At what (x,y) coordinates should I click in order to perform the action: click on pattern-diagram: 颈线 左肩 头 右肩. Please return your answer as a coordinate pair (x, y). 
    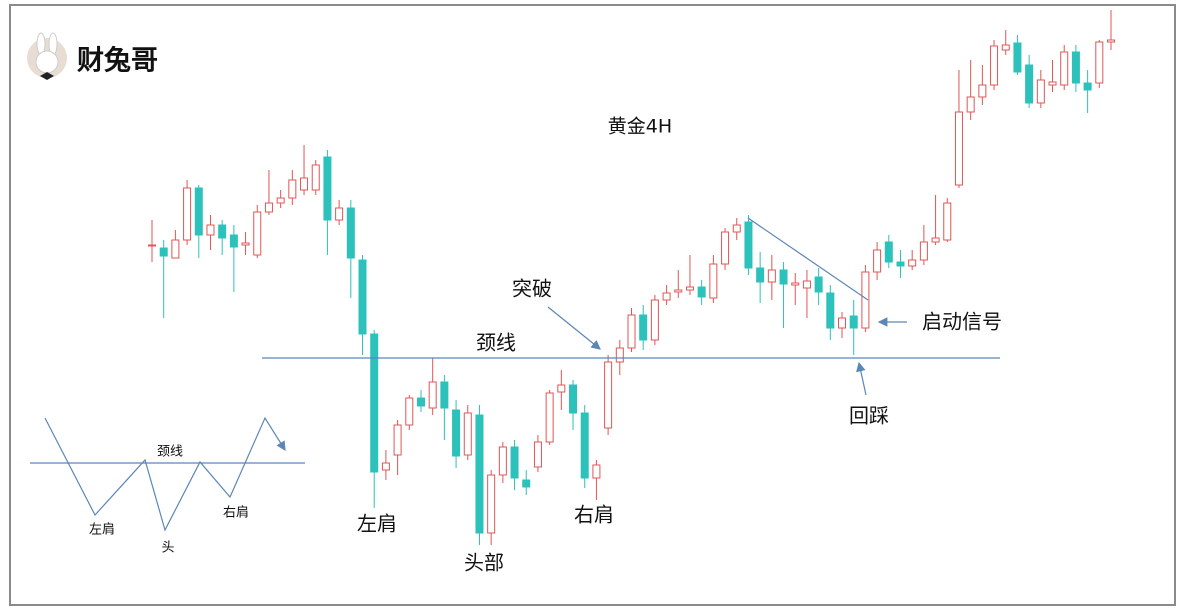
    Looking at the image, I should click on (167, 486).